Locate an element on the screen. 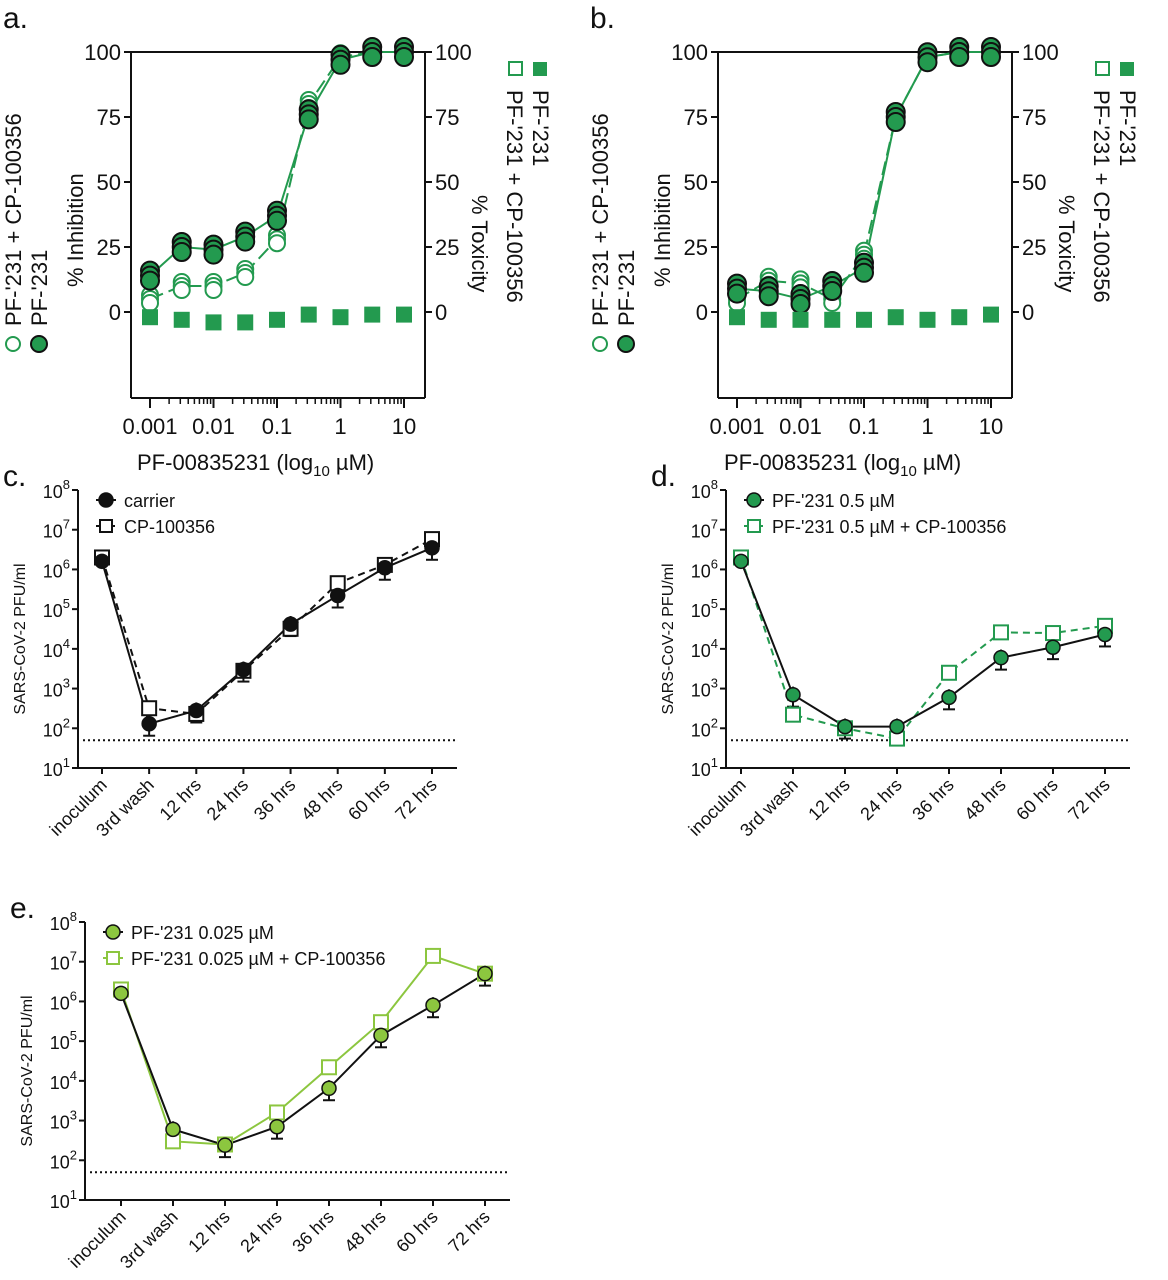 Image resolution: width=1168 pixels, height=1280 pixels. x-tick-label: 0.01 is located at coordinates (213, 426).